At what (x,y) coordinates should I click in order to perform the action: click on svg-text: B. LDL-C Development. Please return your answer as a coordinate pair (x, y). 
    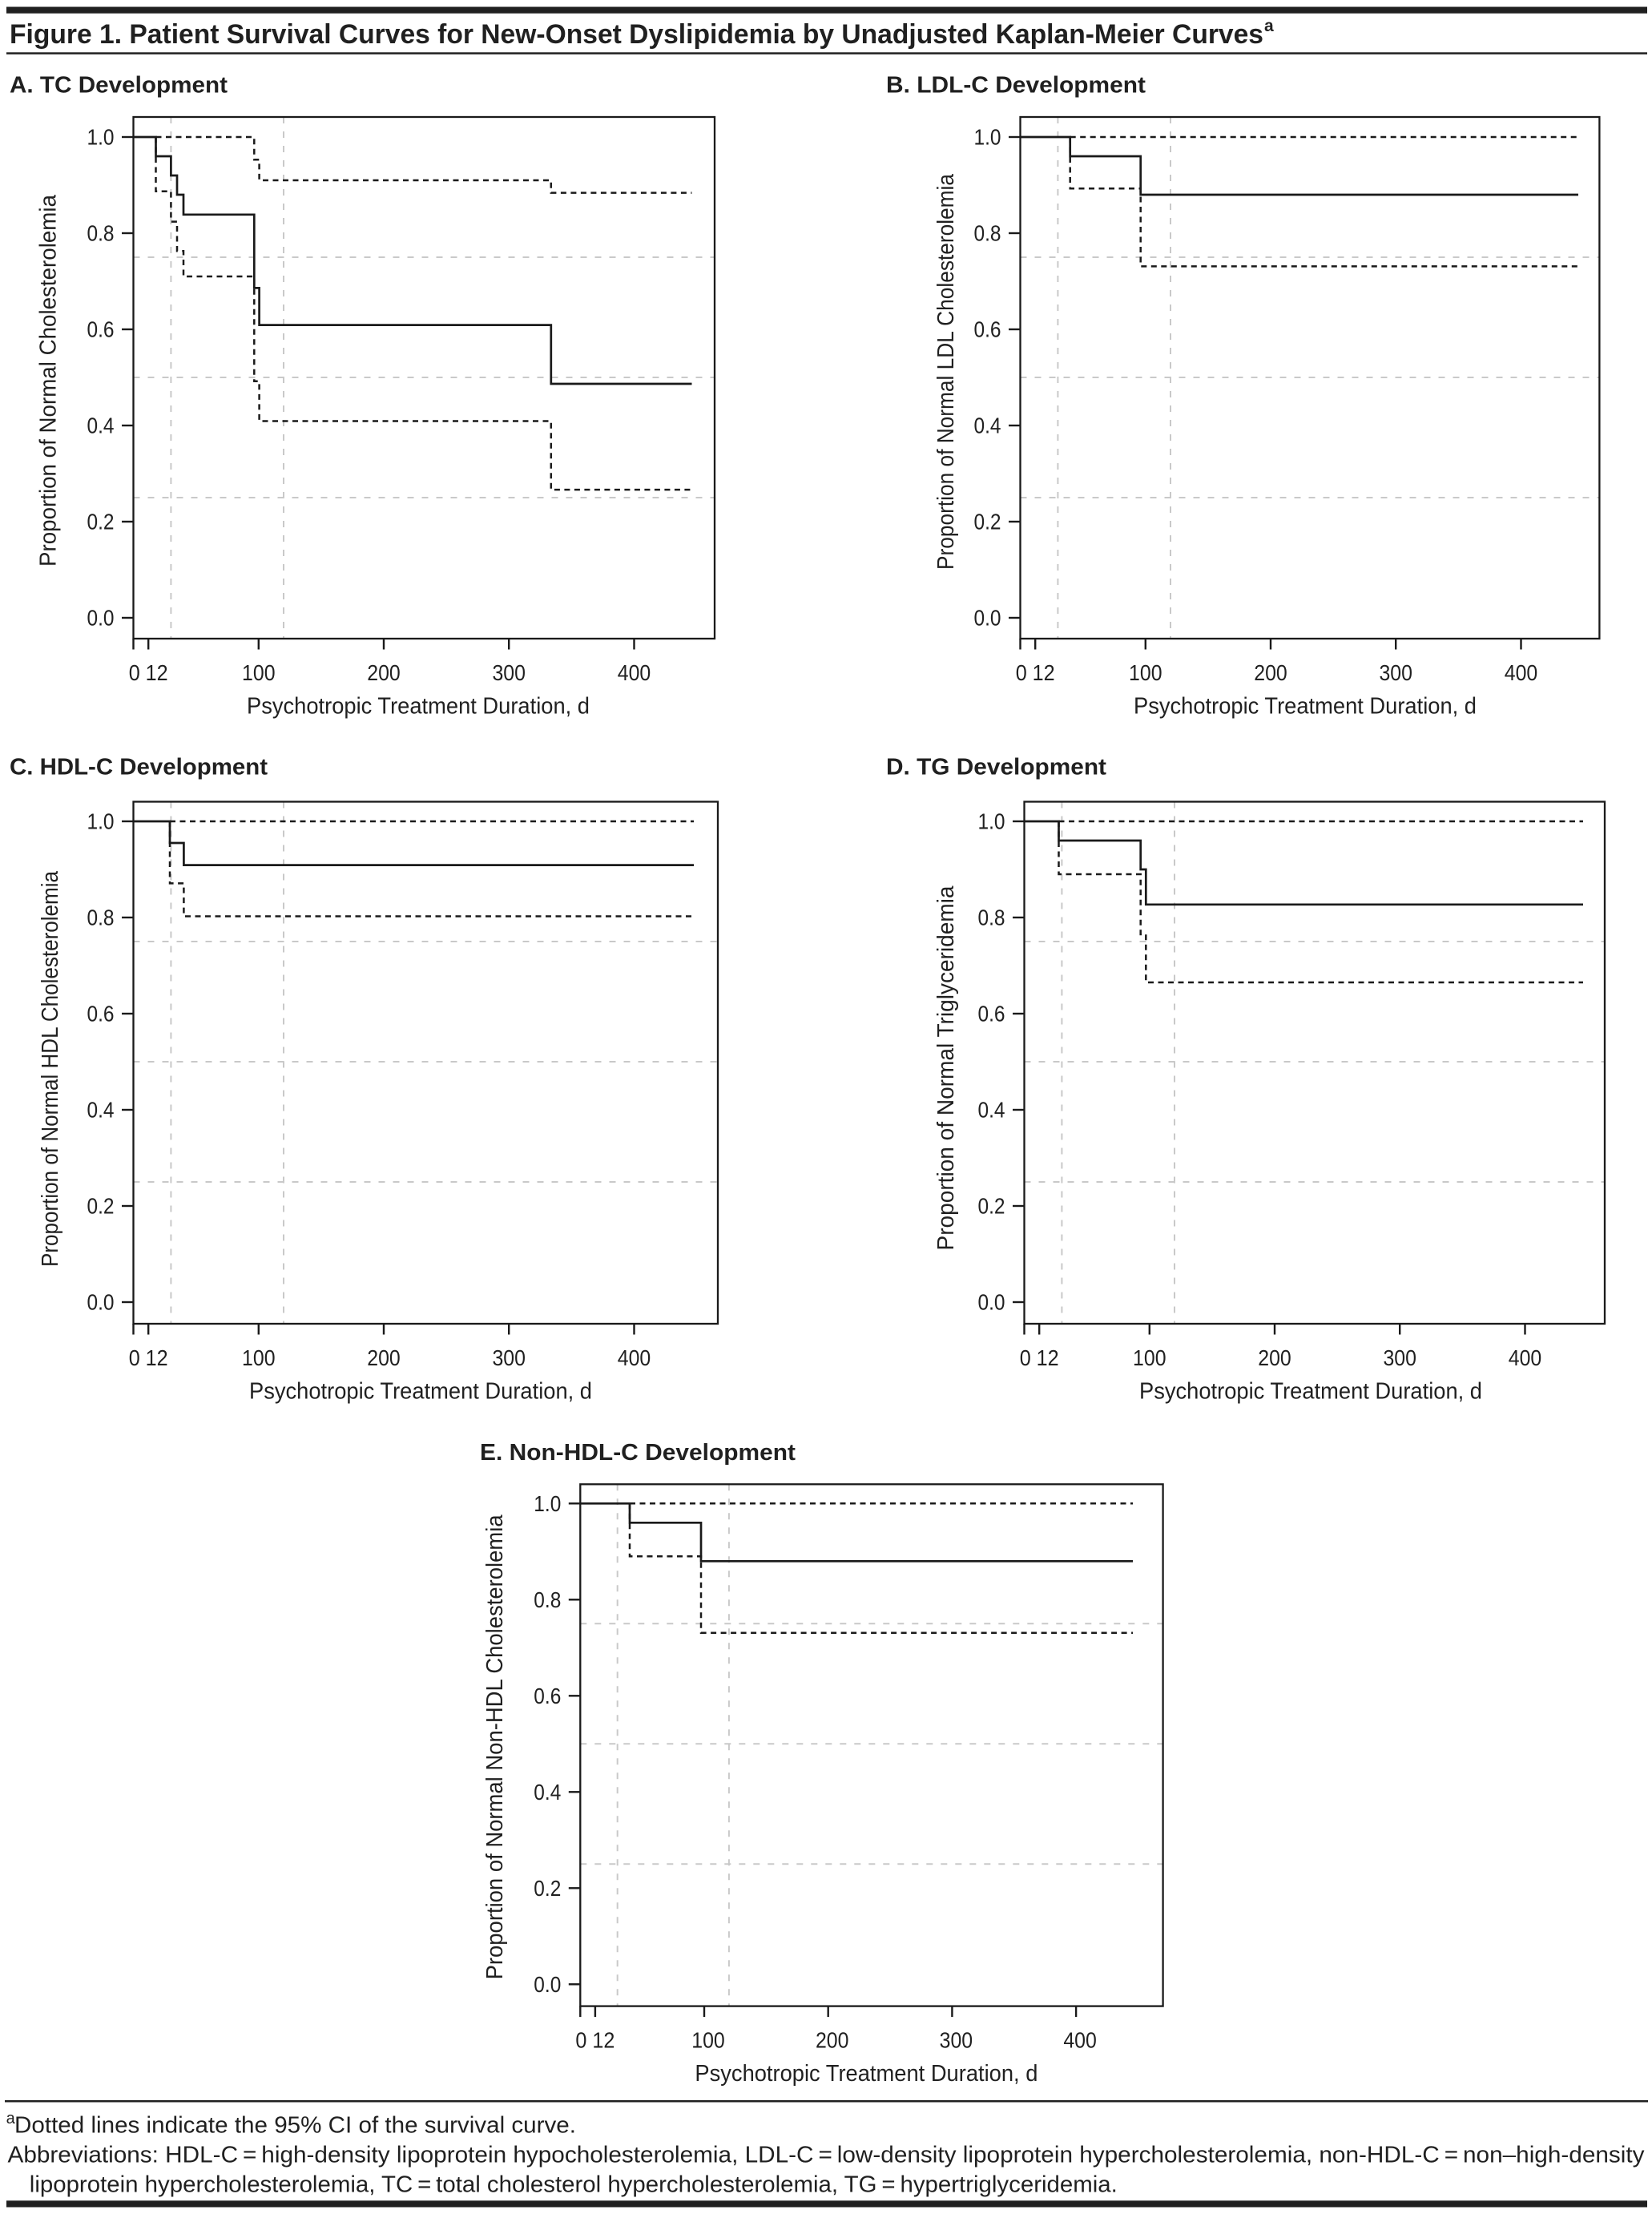
    Looking at the image, I should click on (1016, 86).